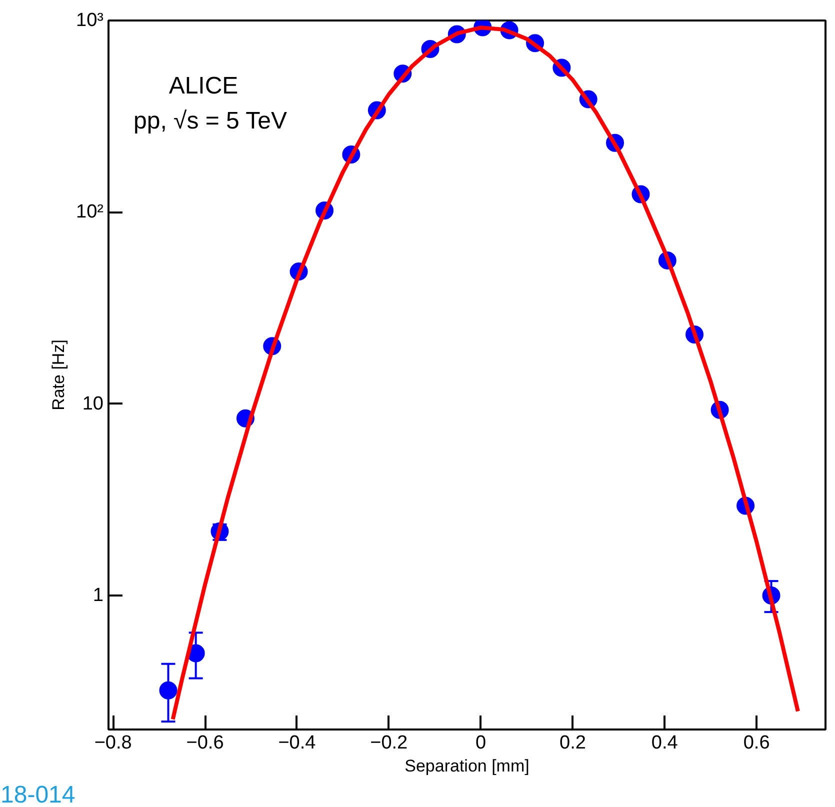  Describe the element at coordinates (389, 743) in the screenshot. I see `x-tick-label: −0.2` at that location.